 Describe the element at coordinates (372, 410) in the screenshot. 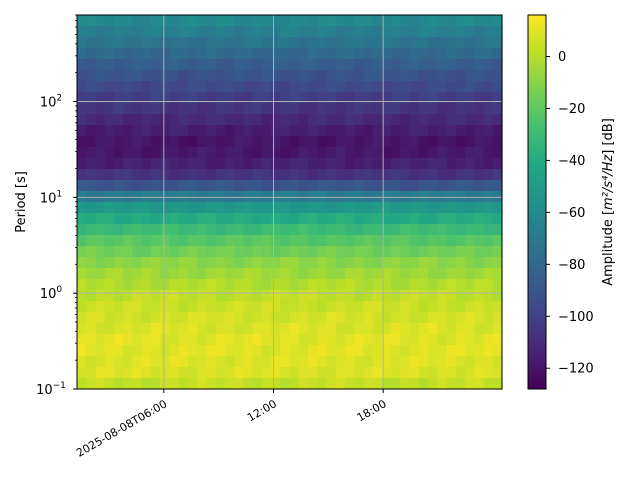

I see `x-tick-label: 18:00` at that location.